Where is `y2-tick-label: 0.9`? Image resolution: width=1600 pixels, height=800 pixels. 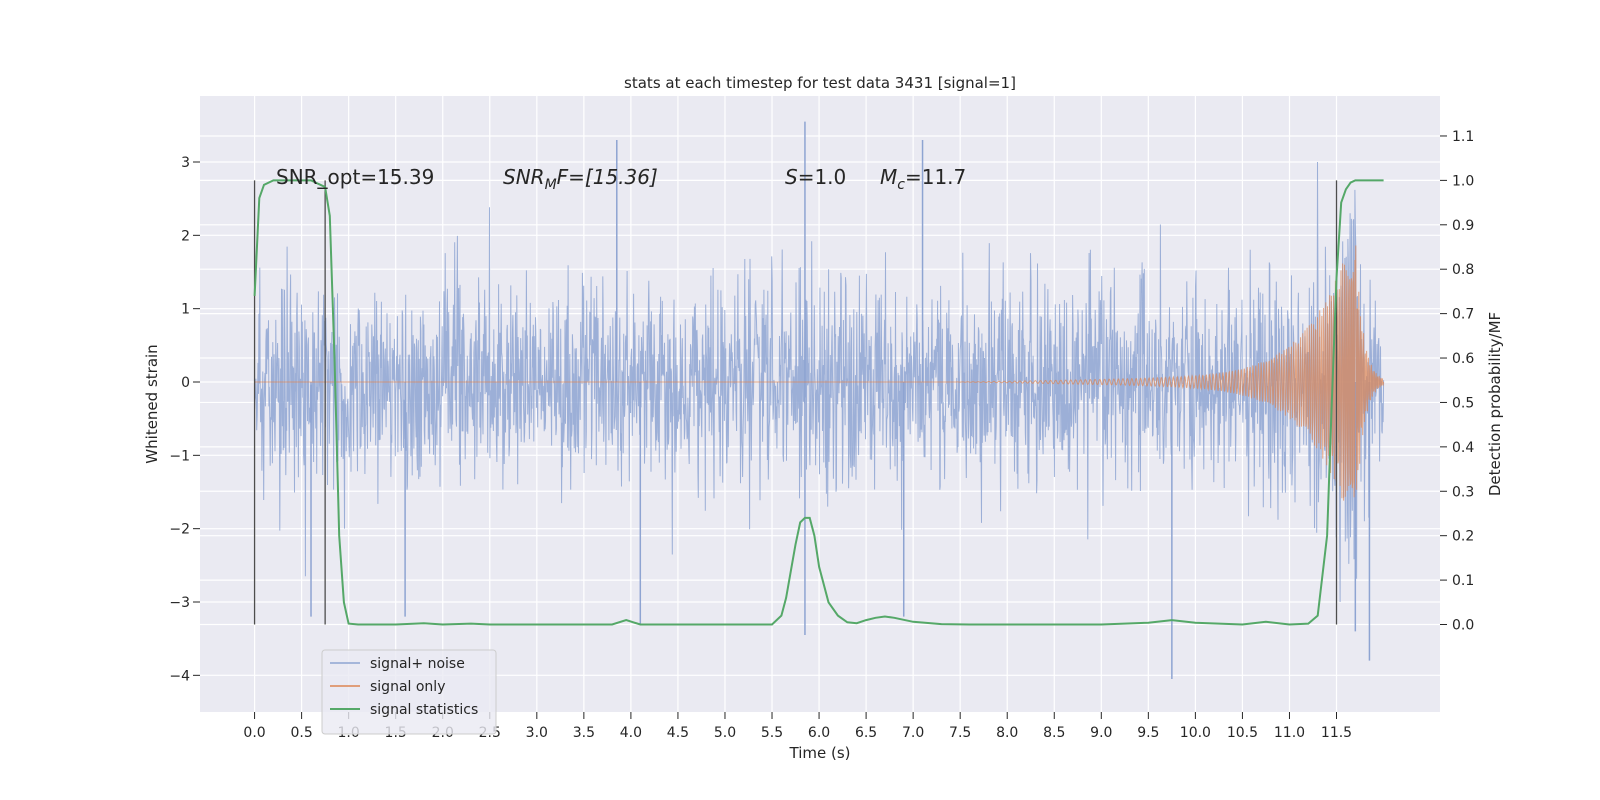
y2-tick-label: 0.9 is located at coordinates (1463, 226).